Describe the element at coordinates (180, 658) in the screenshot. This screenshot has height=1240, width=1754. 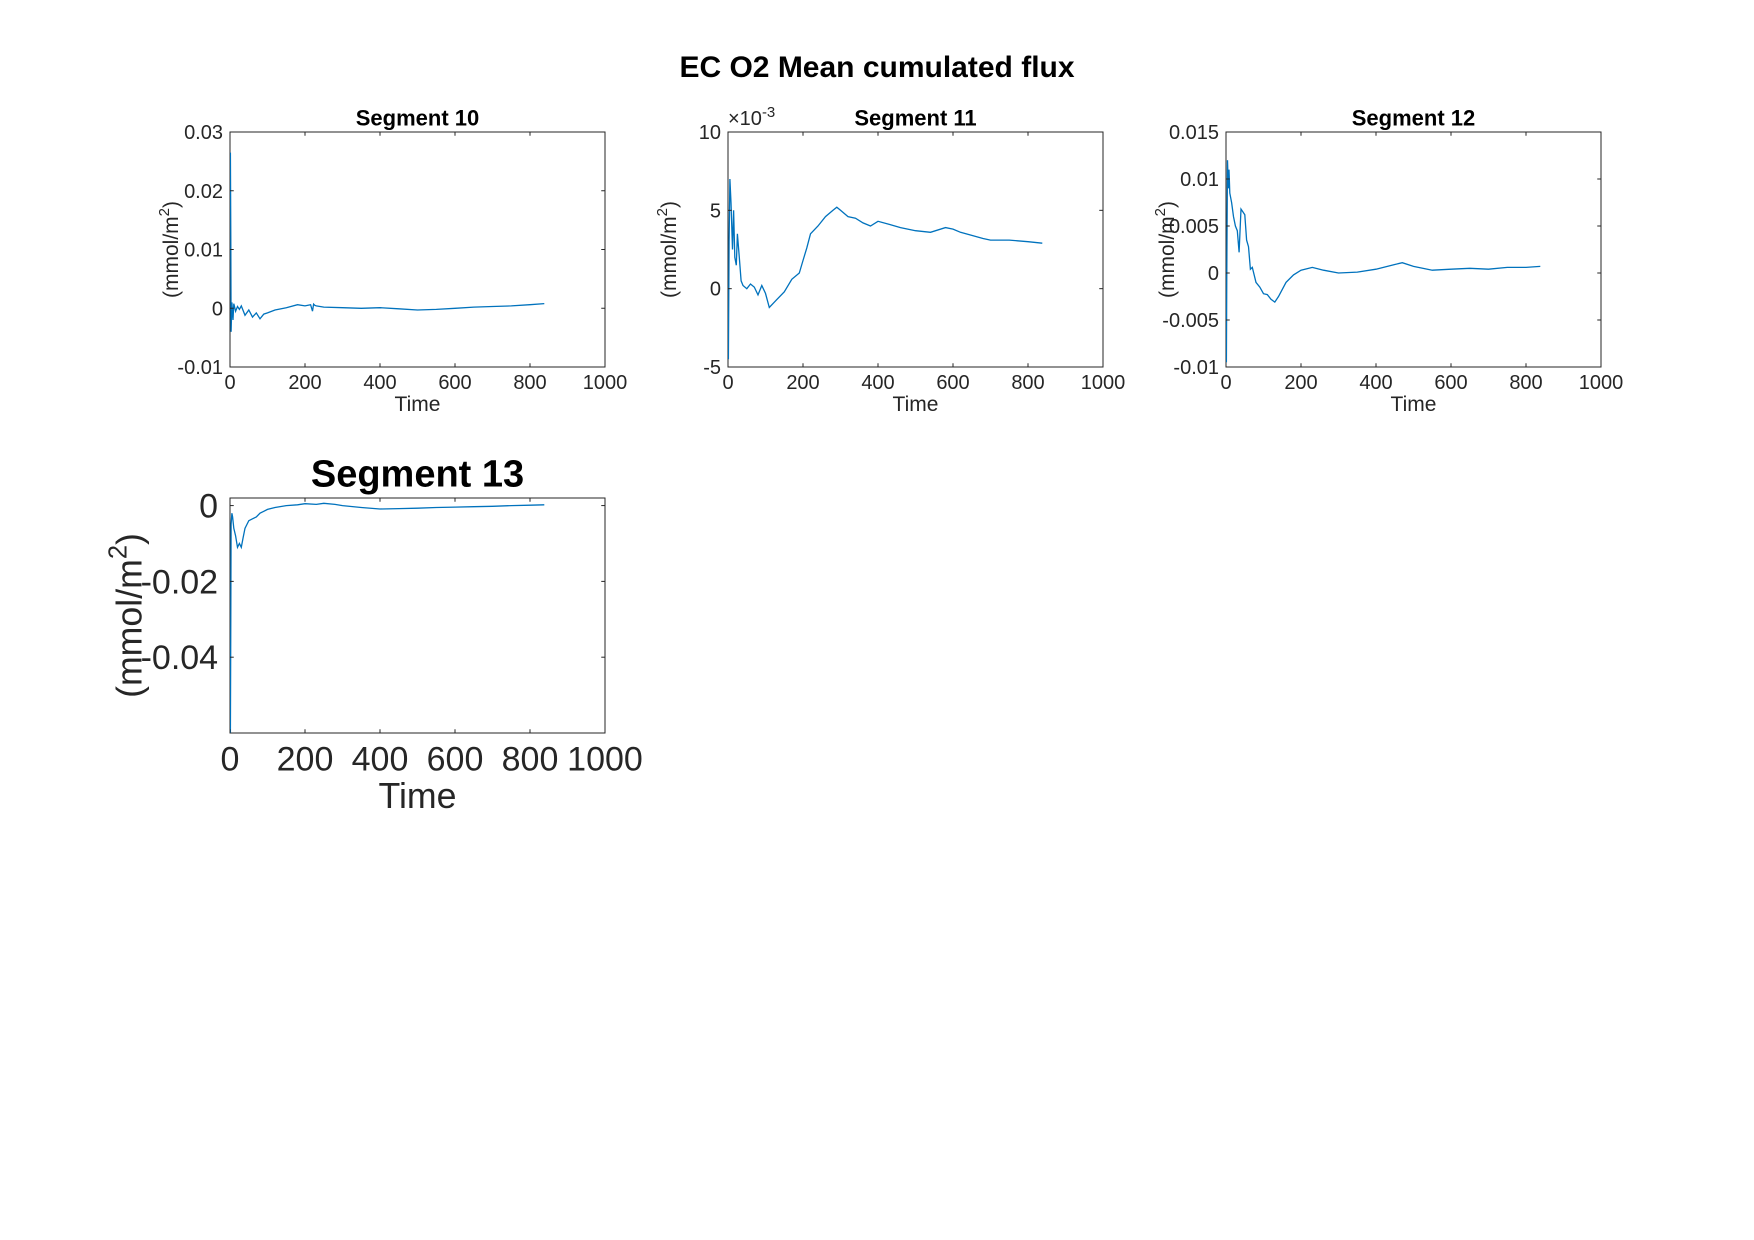
I see `y-tick-label: -0.04` at that location.